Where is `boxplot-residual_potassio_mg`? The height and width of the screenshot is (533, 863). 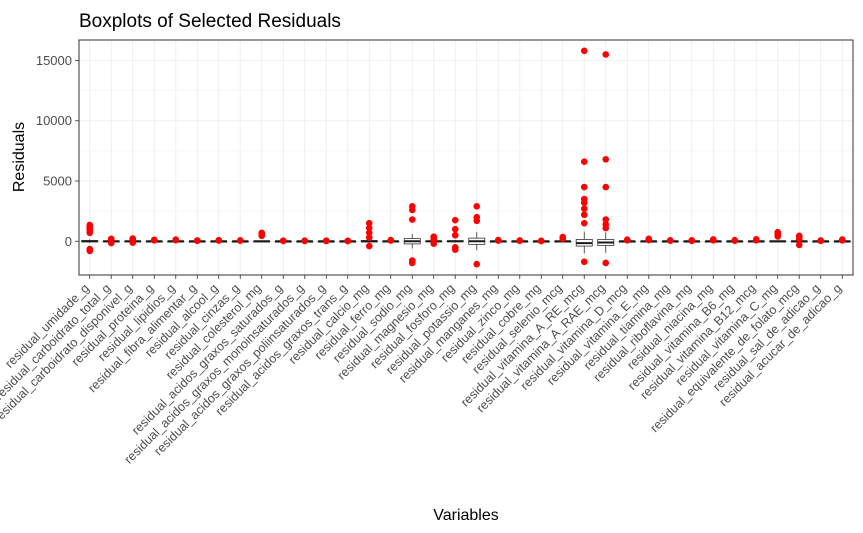
boxplot-residual_potassio_mg is located at coordinates (477, 235).